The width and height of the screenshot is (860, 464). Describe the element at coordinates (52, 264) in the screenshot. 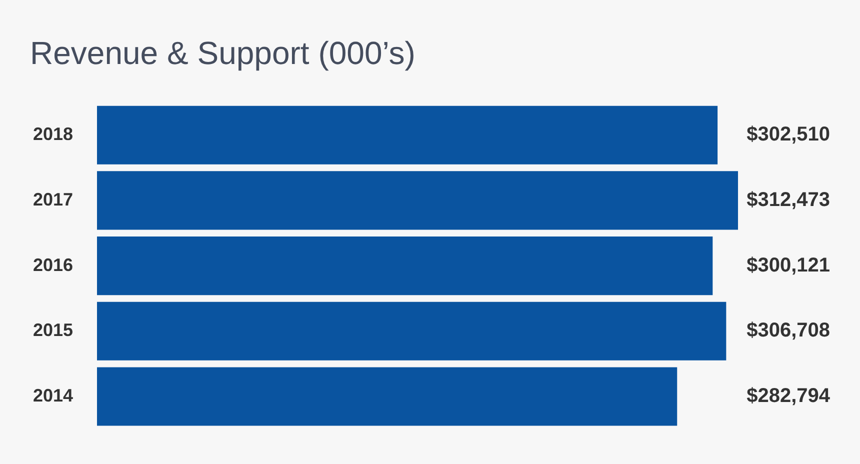

I see `y-tick-label: 2016` at that location.